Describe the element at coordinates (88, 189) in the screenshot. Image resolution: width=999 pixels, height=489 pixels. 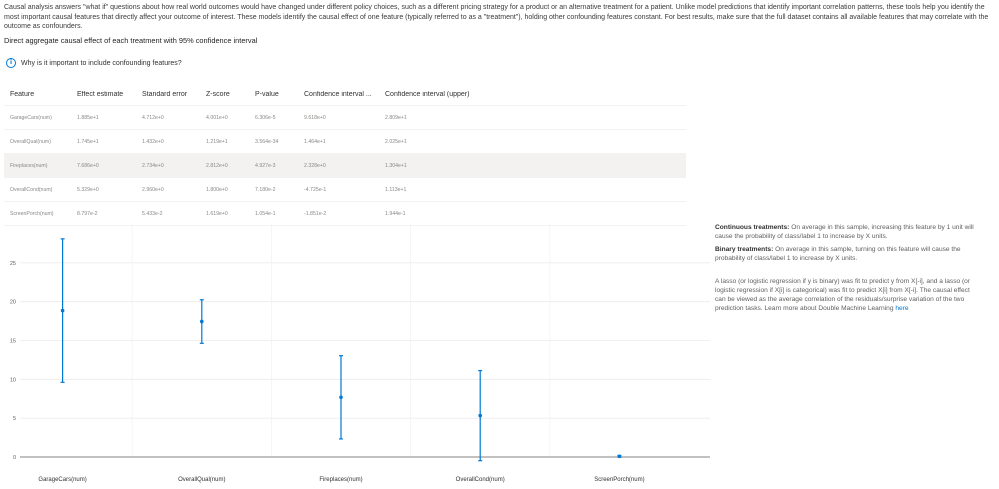
I see `table-cell: 5.329e+0` at that location.